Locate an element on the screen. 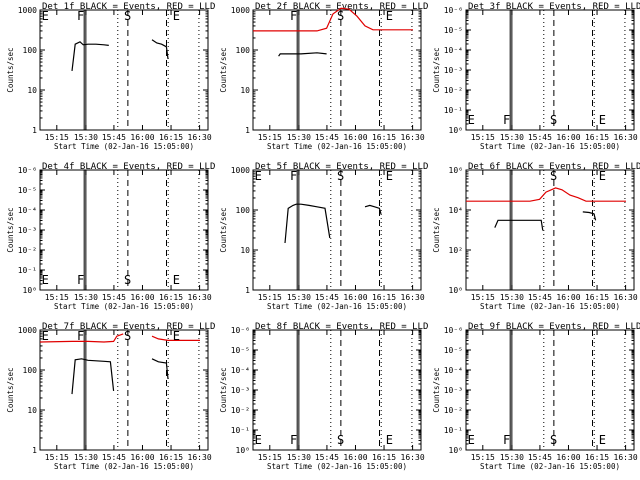  y-tick-label: 10⁴ is located at coordinates (456, 210).